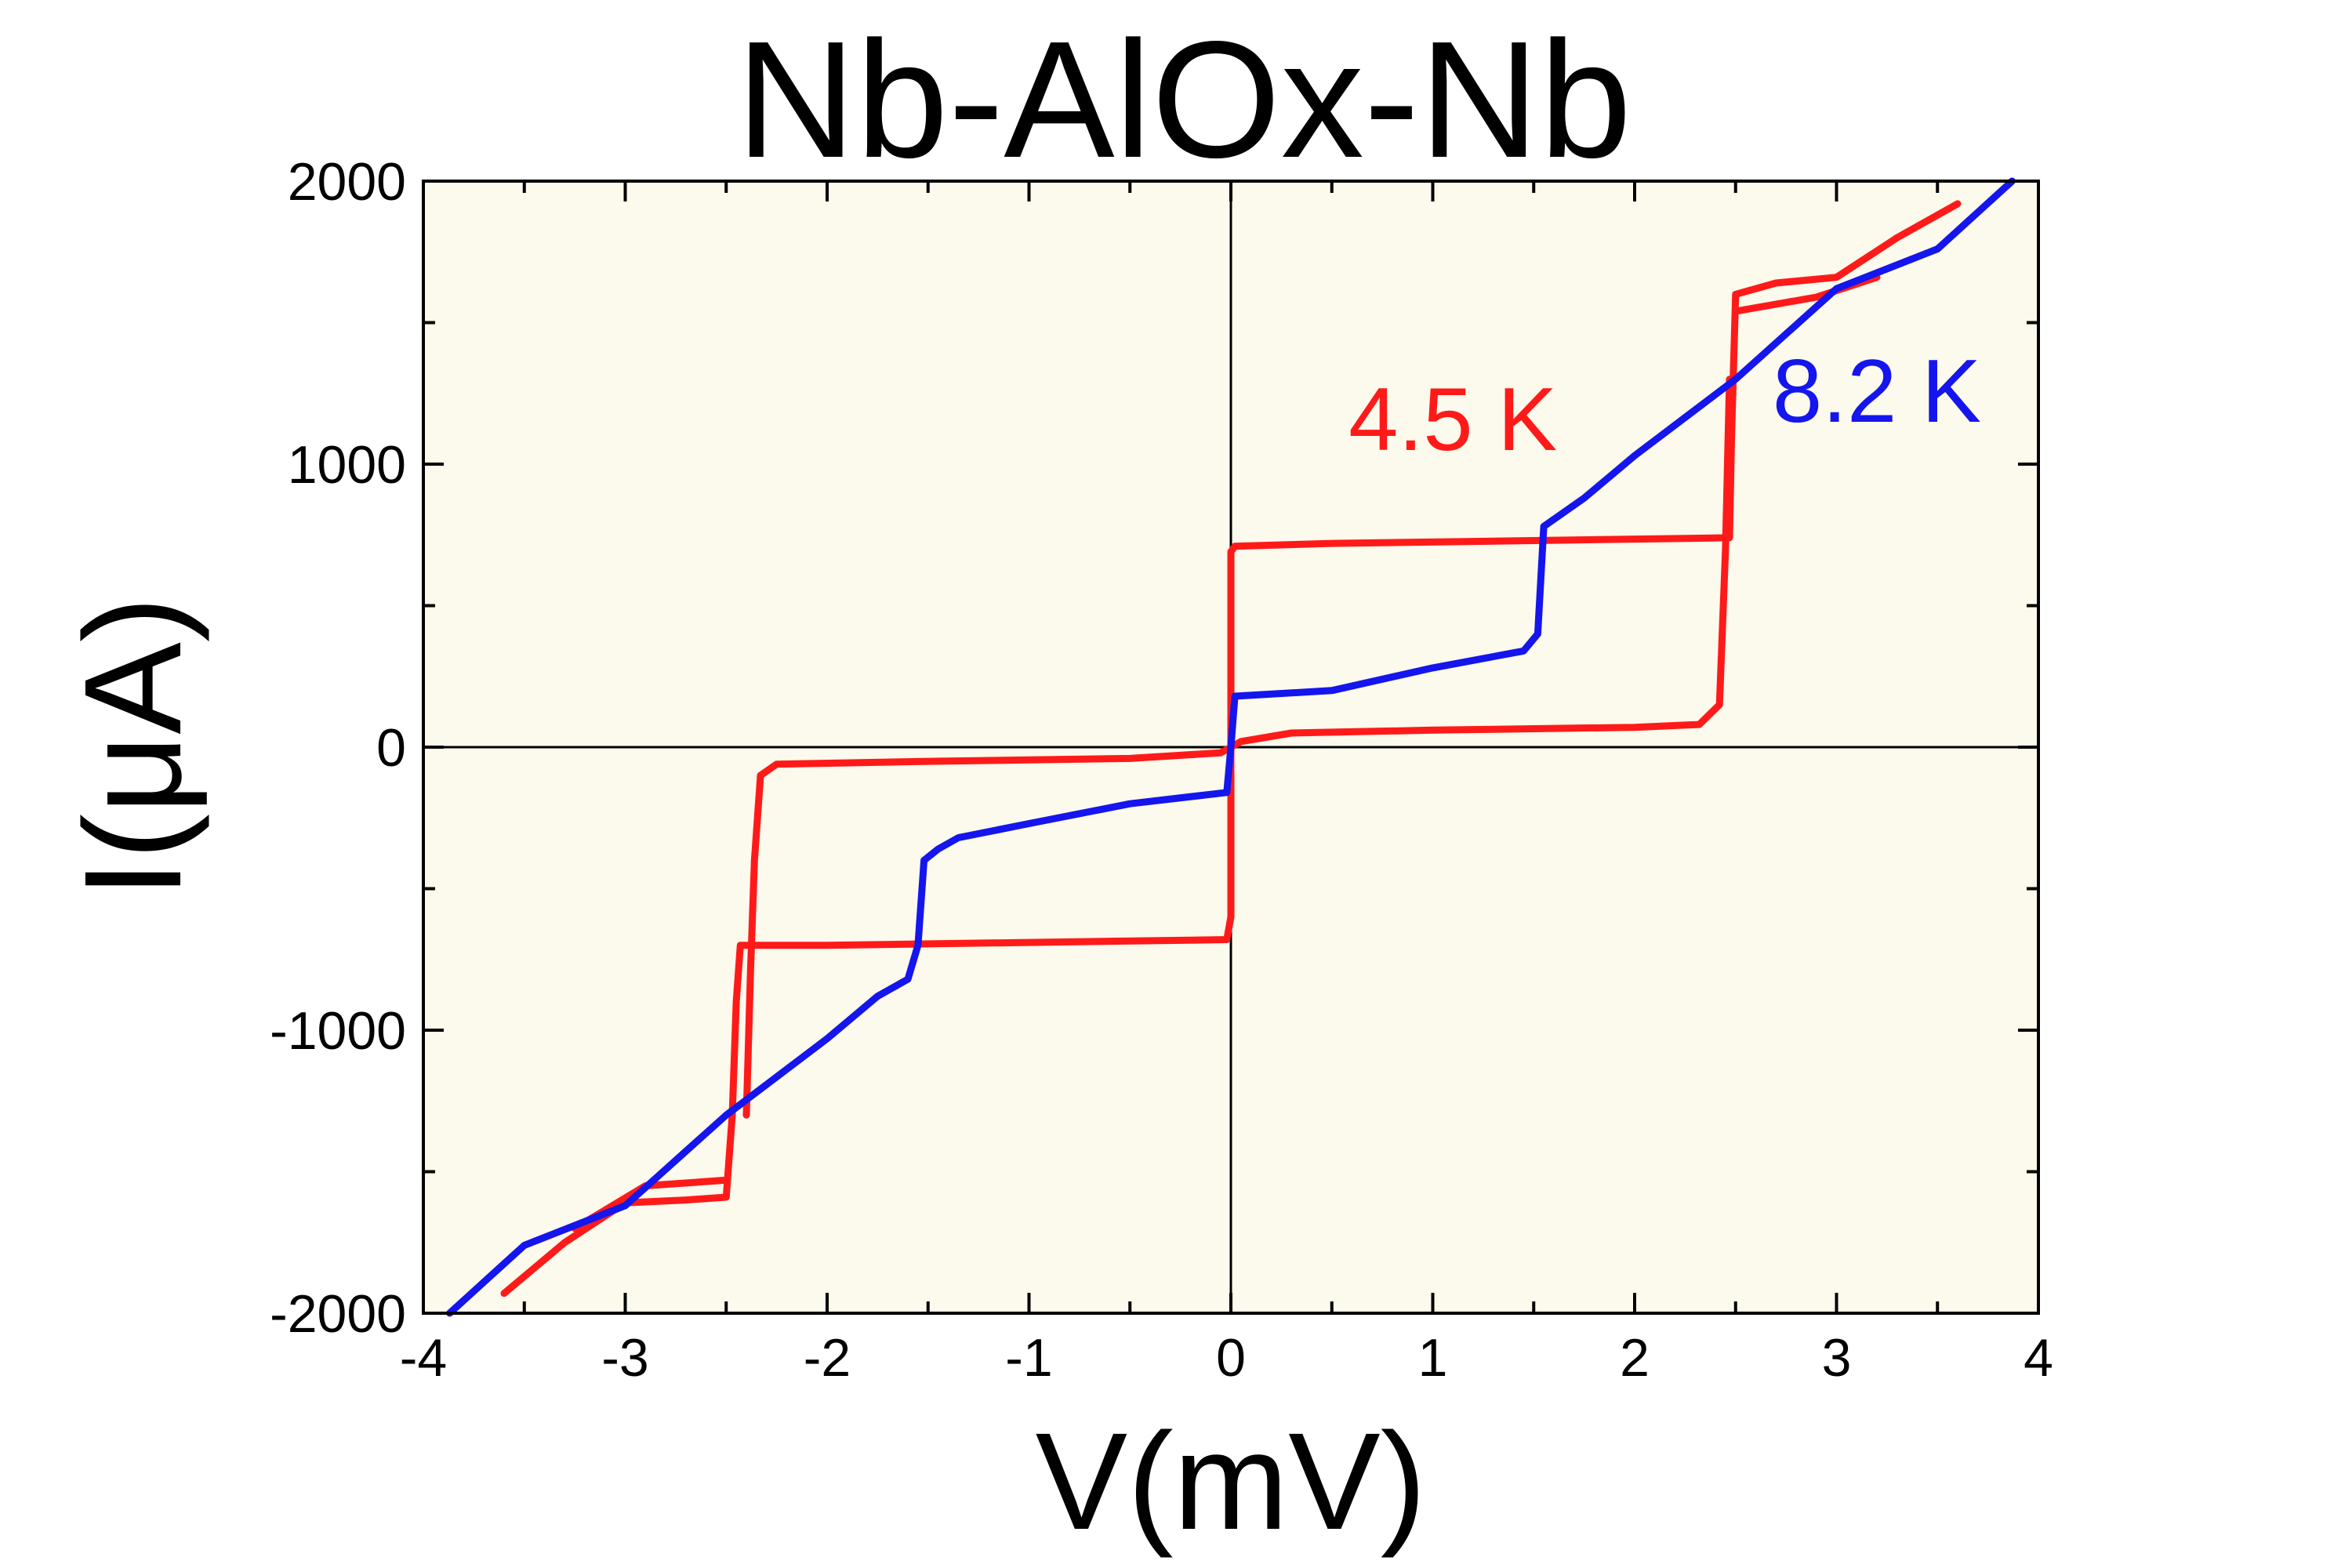 This screenshot has width=2352, height=1568. Describe the element at coordinates (828, 1358) in the screenshot. I see `x-tick-label: -2` at that location.